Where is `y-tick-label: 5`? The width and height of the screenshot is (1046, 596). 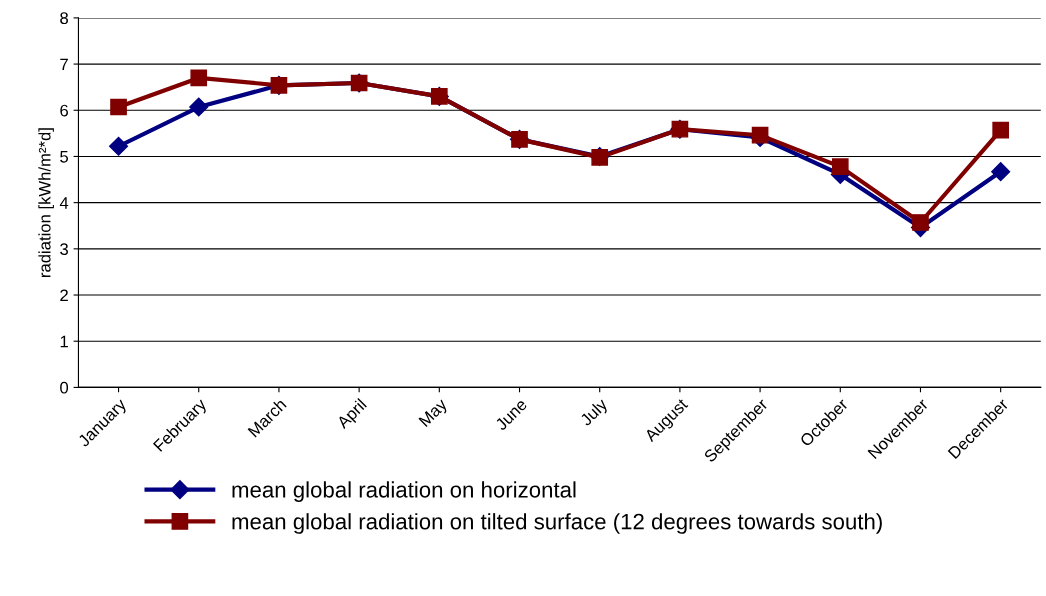 y-tick-label: 5 is located at coordinates (64, 157).